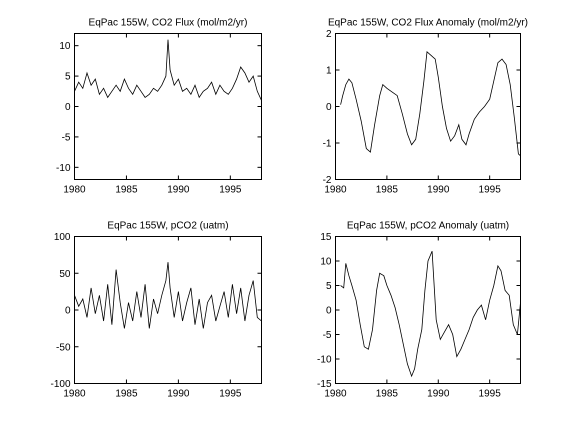 Image resolution: width=576 pixels, height=432 pixels. I want to click on chart-title: EqPac 155W, CO2 Flux (mol/m2/yr), so click(168, 23).